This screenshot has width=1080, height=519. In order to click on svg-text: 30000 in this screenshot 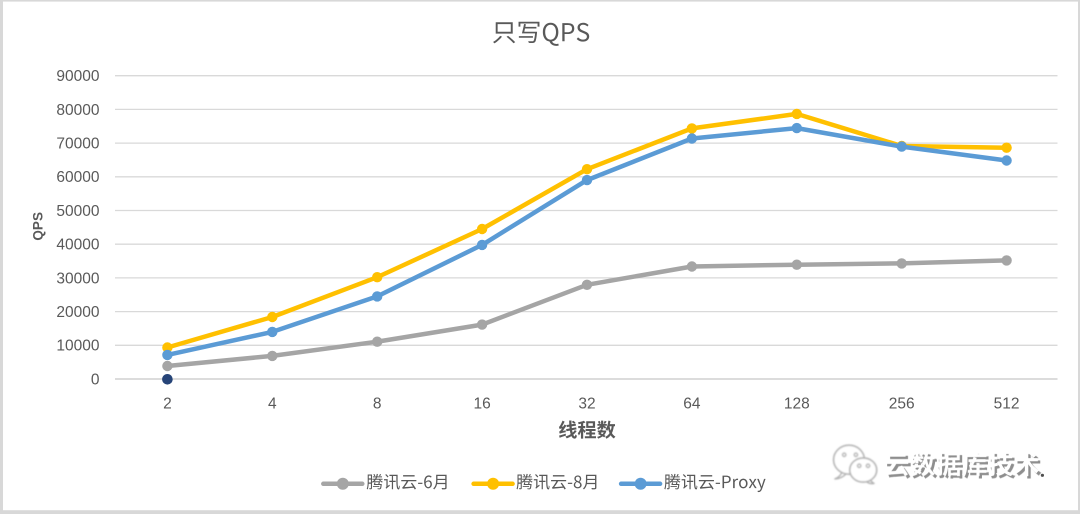, I will do `click(77, 278)`.